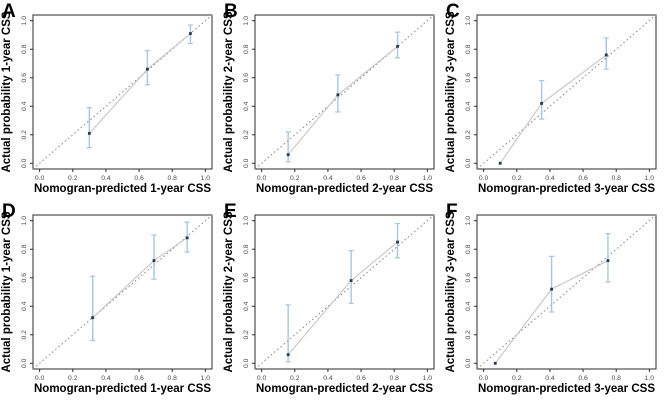 The height and width of the screenshot is (401, 666). Describe the element at coordinates (566, 189) in the screenshot. I see `x-axis-title: Nomogran-predicted 3-year CSS` at that location.